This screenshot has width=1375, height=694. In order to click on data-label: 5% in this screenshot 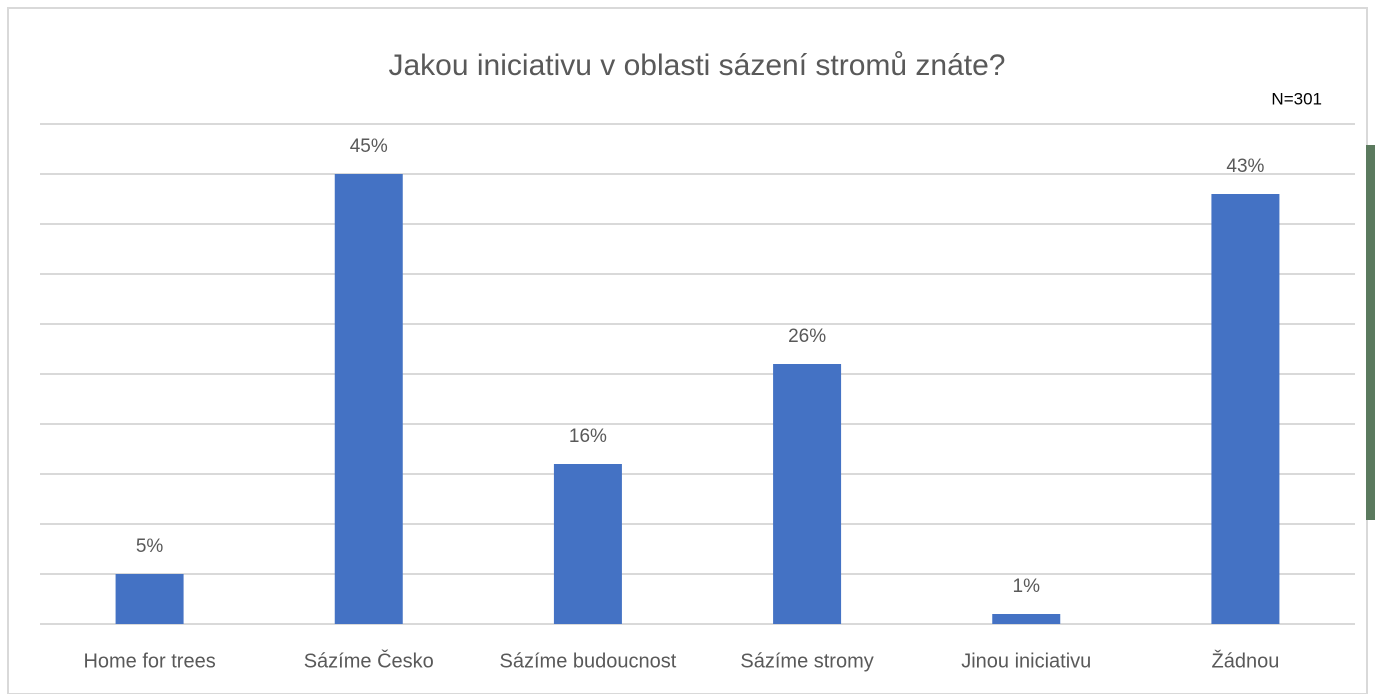, I will do `click(150, 546)`.